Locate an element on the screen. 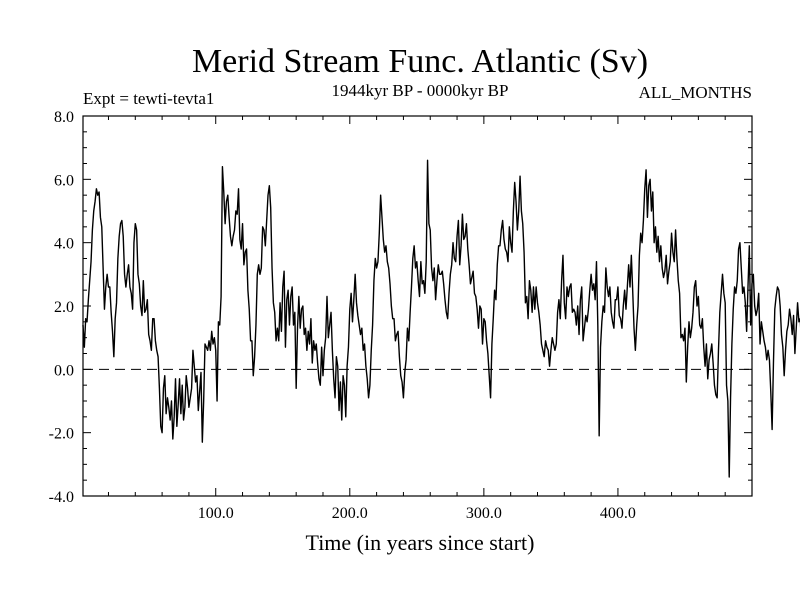 This screenshot has height=600, width=800. y-tick-label: 6.0 is located at coordinates (64, 180).